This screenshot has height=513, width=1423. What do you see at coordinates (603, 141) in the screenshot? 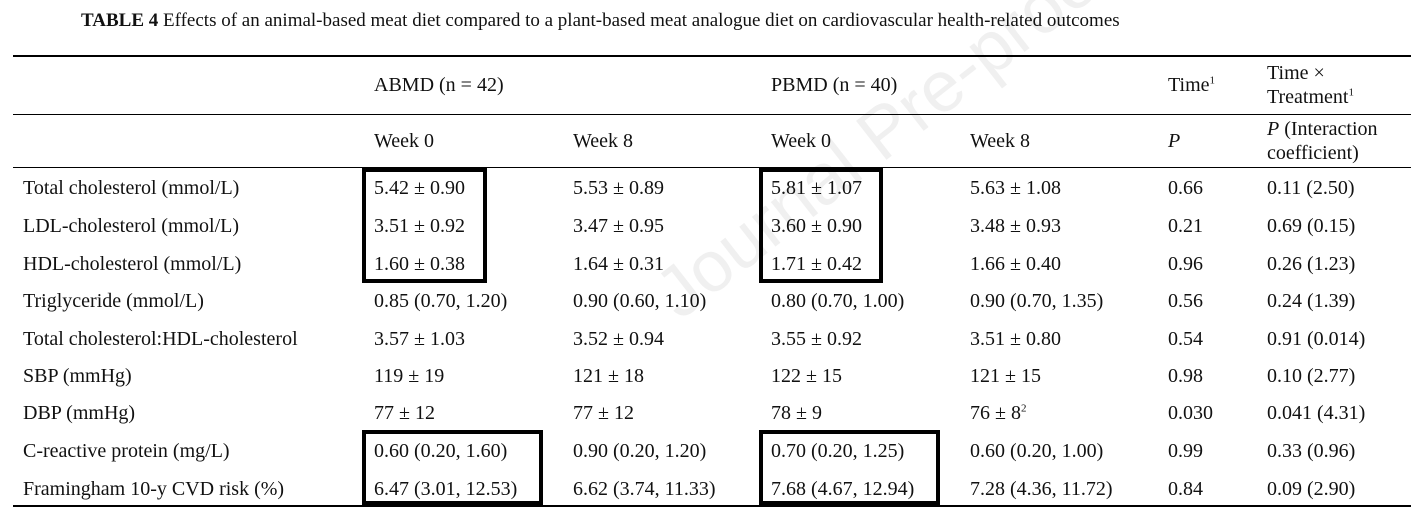
I see `header-abmd-week8: Week 8` at bounding box center [603, 141].